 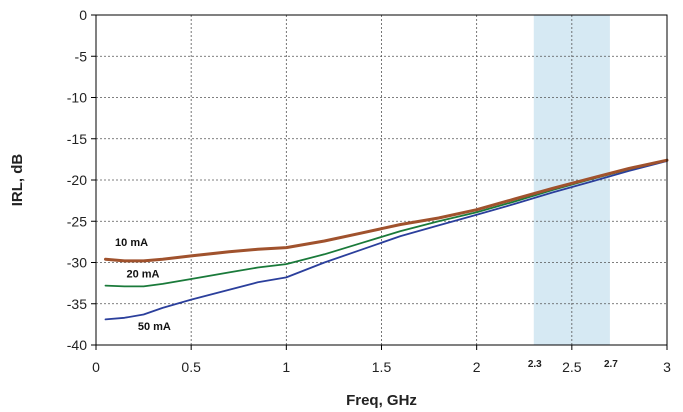 I want to click on series-label: 50 mA, so click(x=154, y=327).